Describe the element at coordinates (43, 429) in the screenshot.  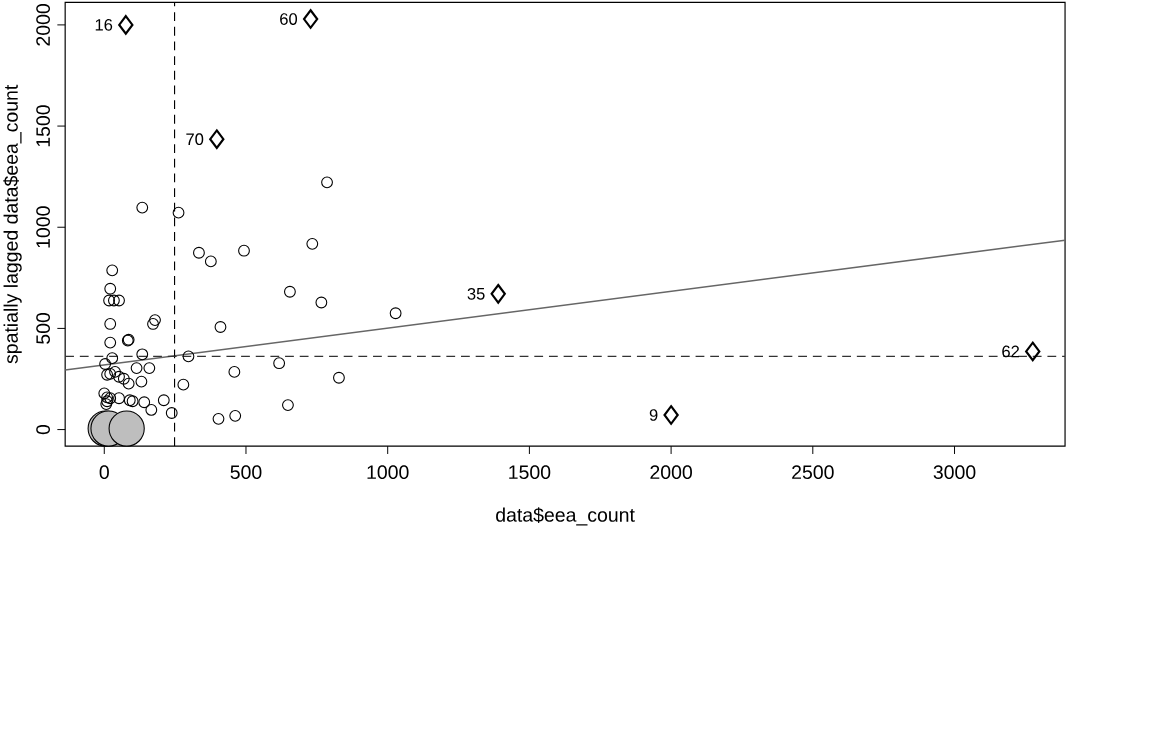
I see `y-tick-label: 0` at that location.